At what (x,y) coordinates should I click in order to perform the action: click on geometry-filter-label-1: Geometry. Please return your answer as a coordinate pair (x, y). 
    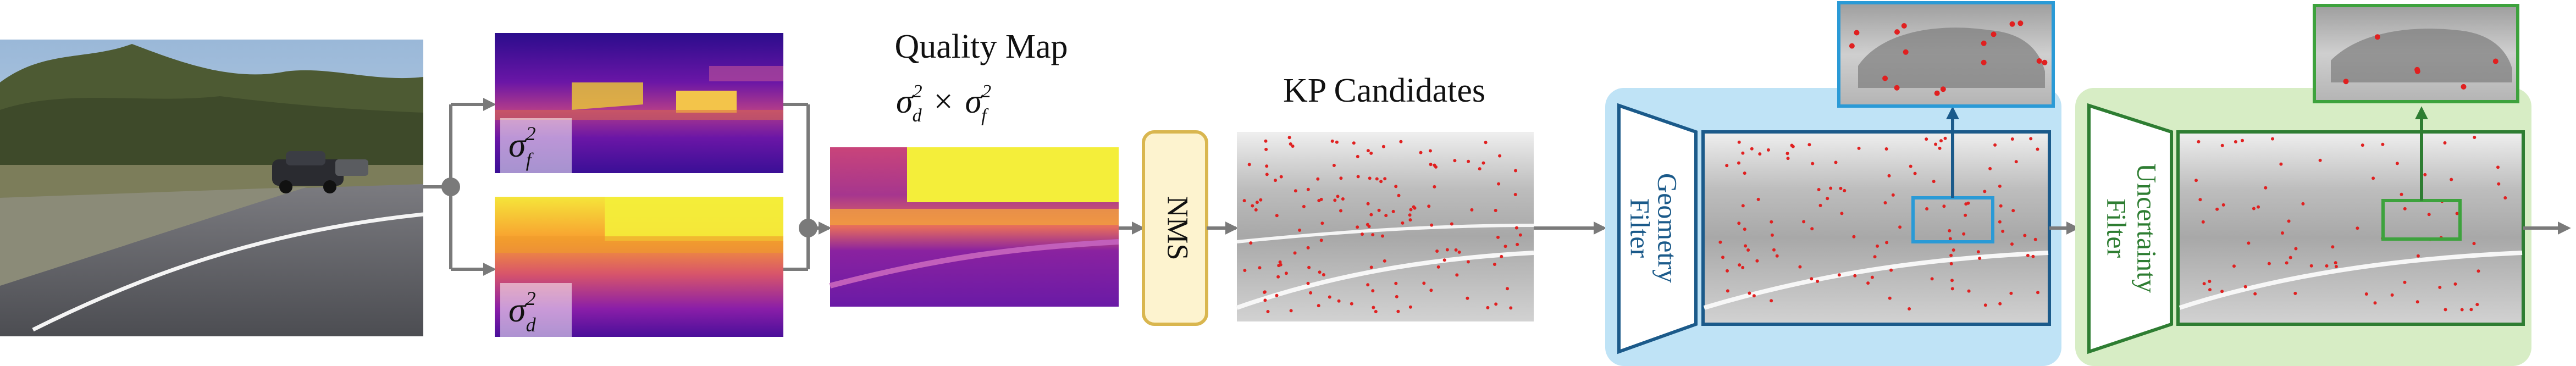
    Looking at the image, I should click on (1667, 228).